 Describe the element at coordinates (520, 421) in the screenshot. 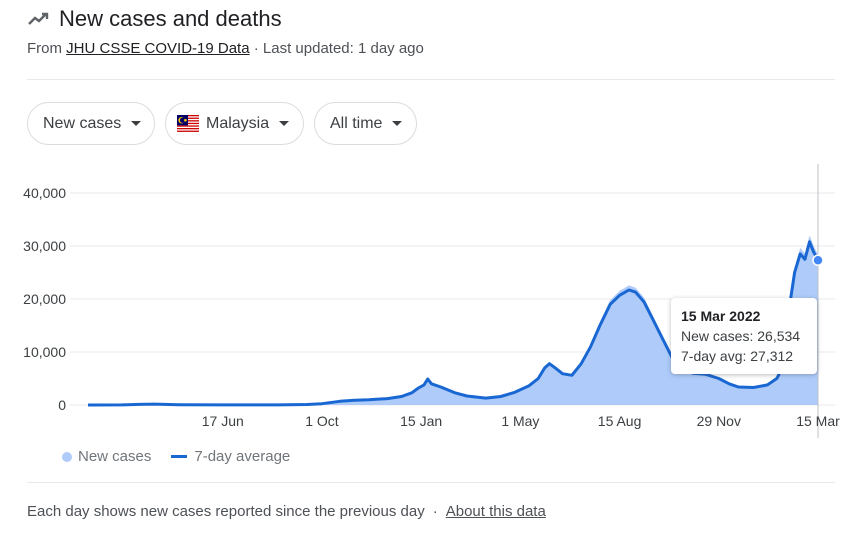

I see `x-tick-label: 1 May` at that location.